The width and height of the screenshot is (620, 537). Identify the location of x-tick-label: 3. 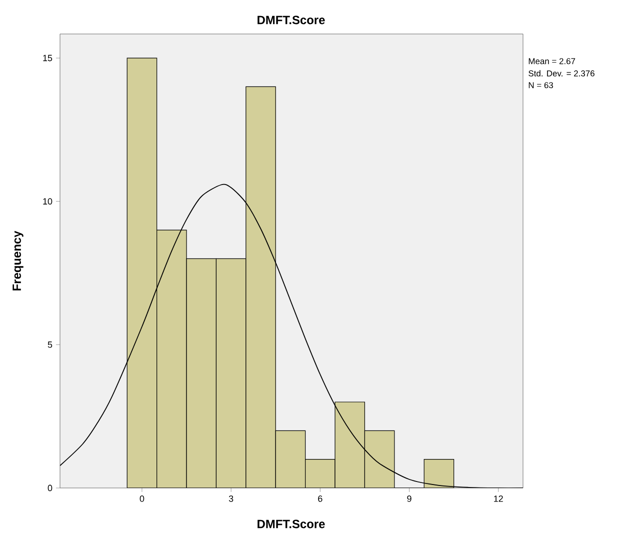
(231, 499).